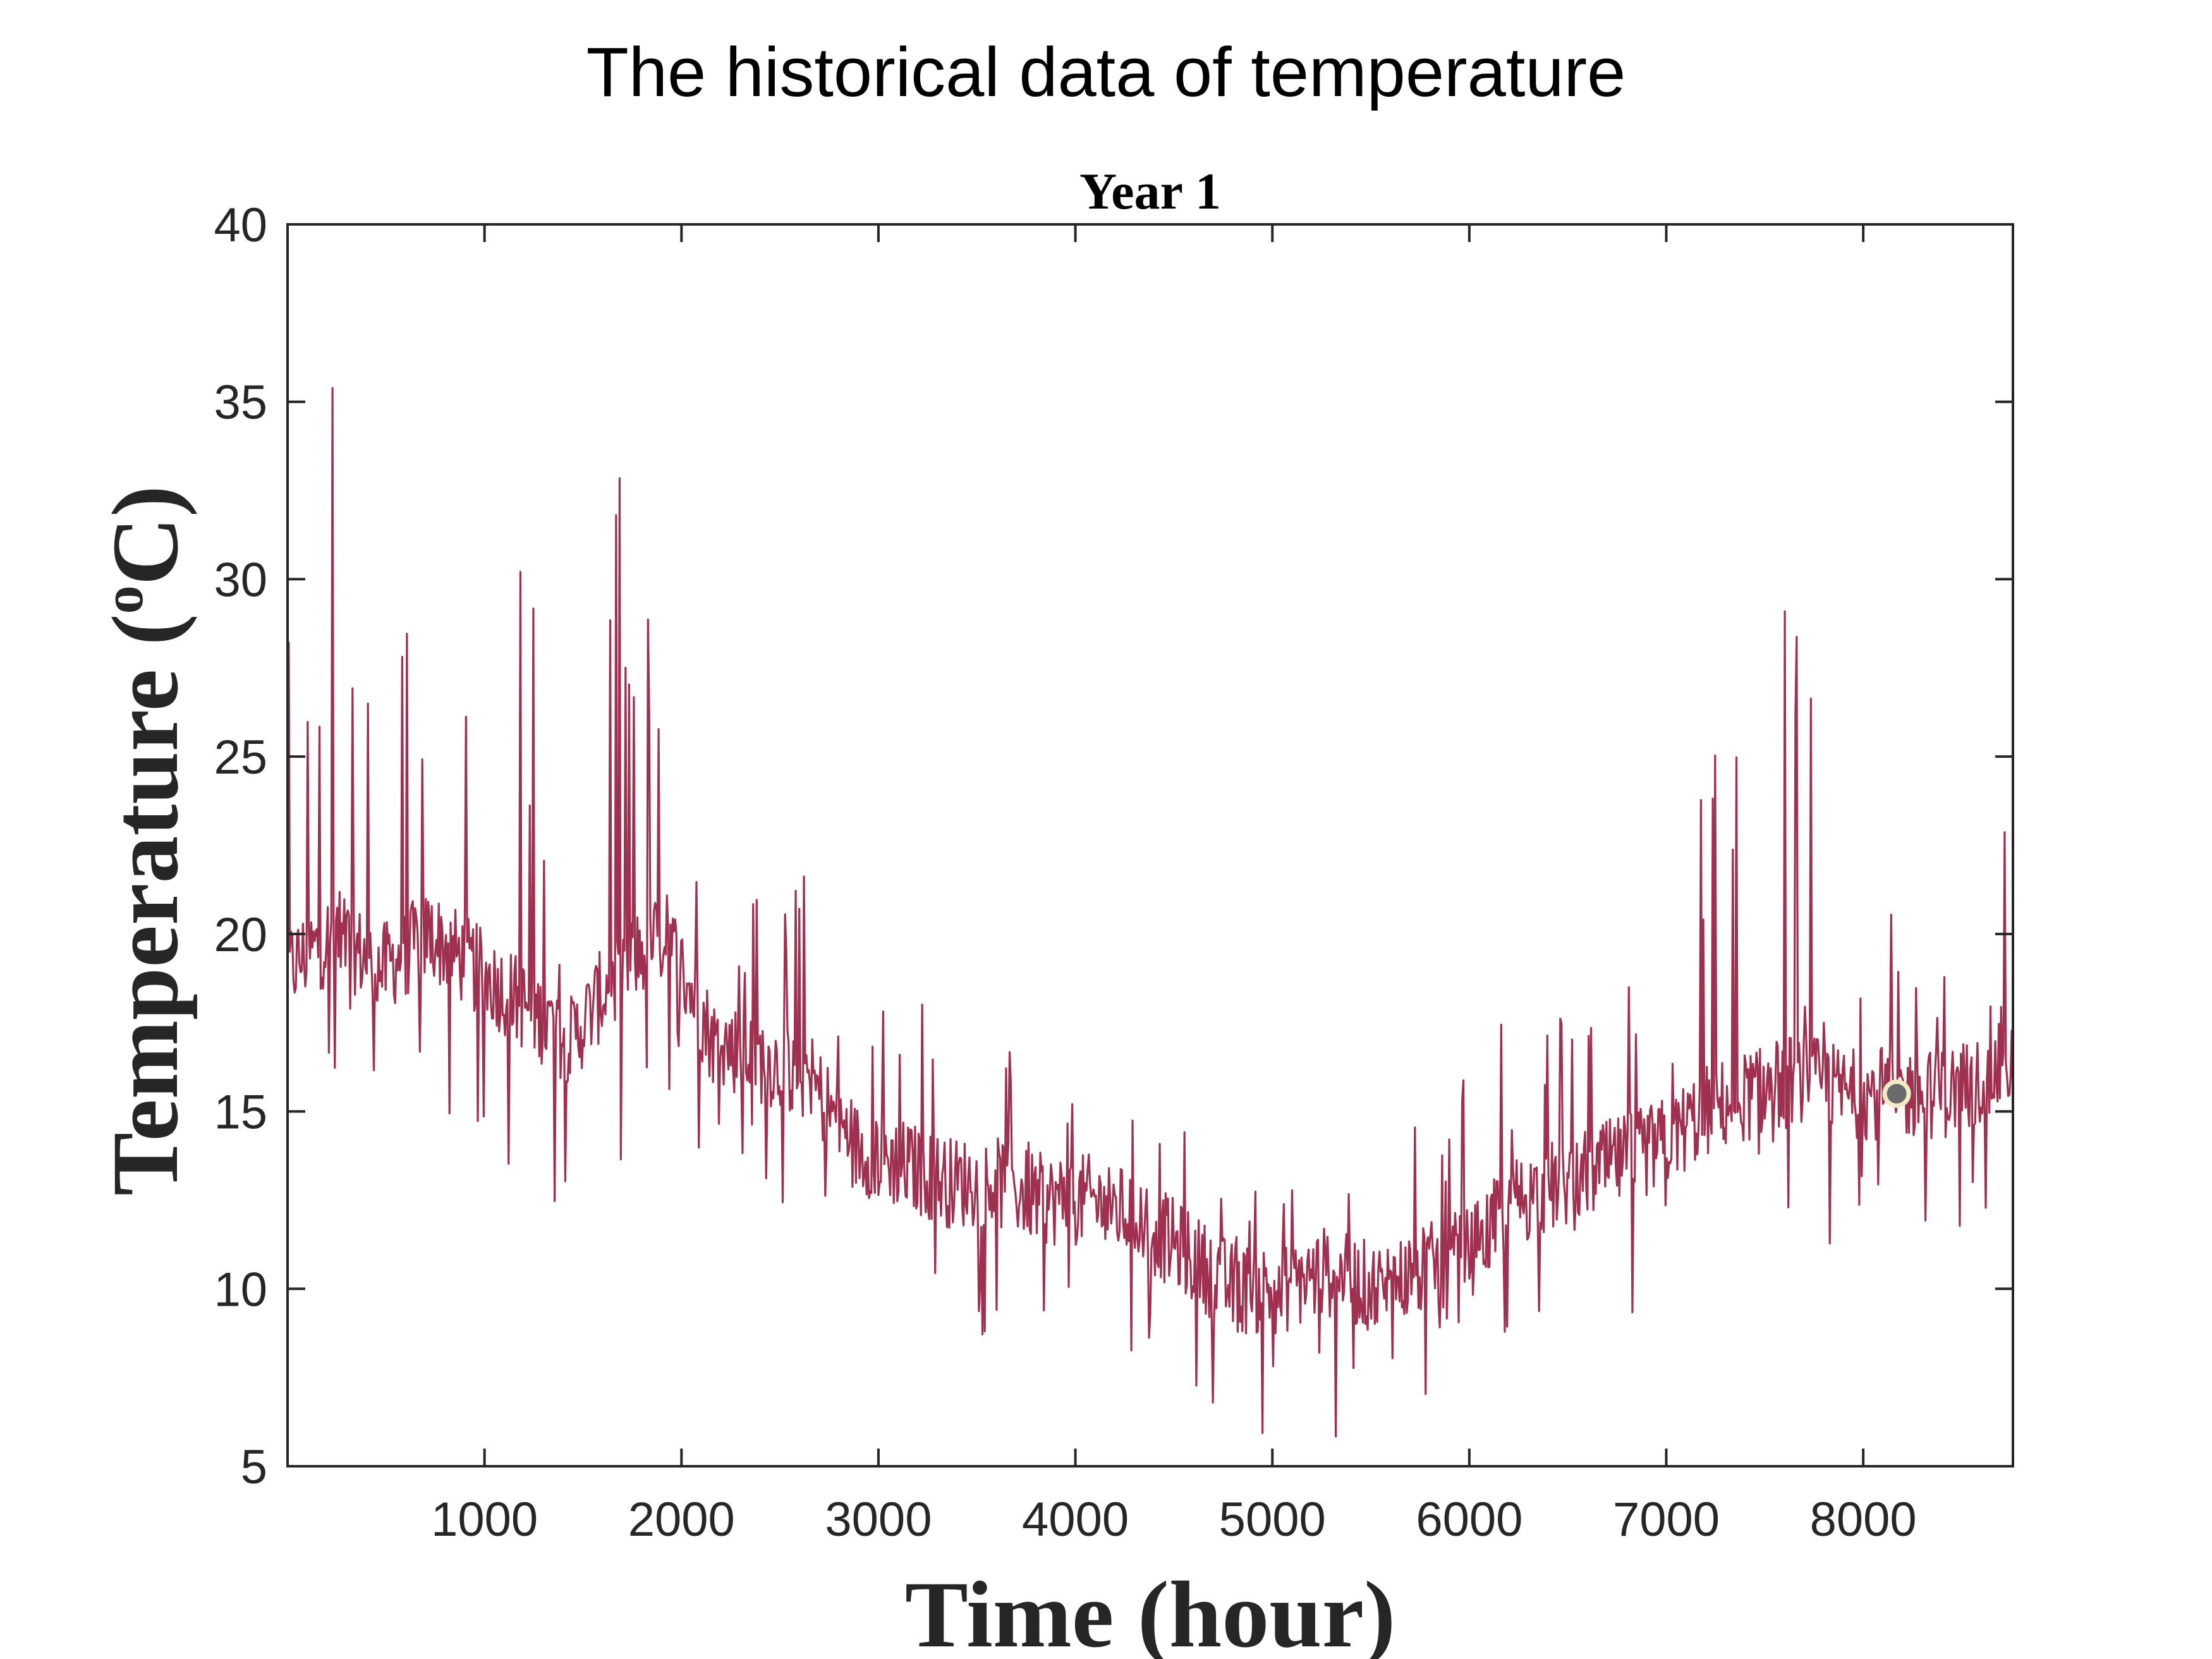 Image resolution: width=2212 pixels, height=1659 pixels. Describe the element at coordinates (240, 935) in the screenshot. I see `y-tick-label: 20` at that location.